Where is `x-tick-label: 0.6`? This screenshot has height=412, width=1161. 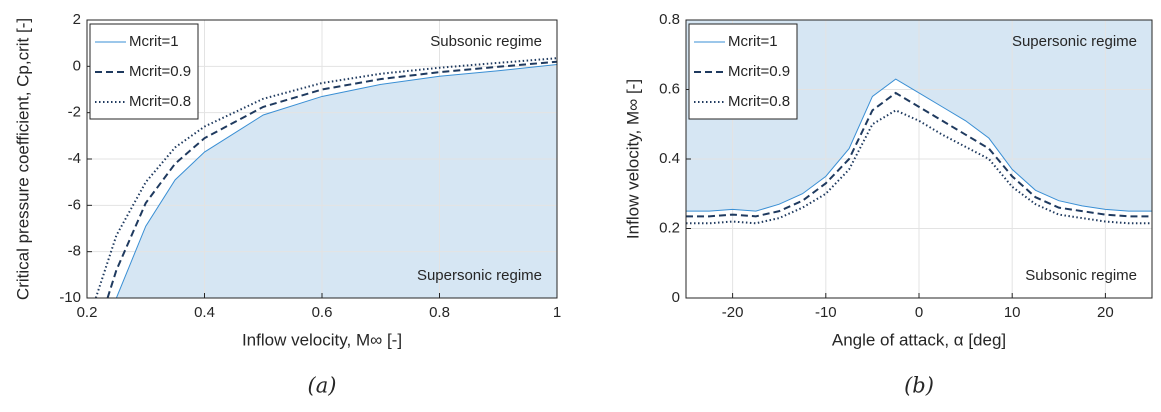
x-tick-label: 0.6 is located at coordinates (322, 312).